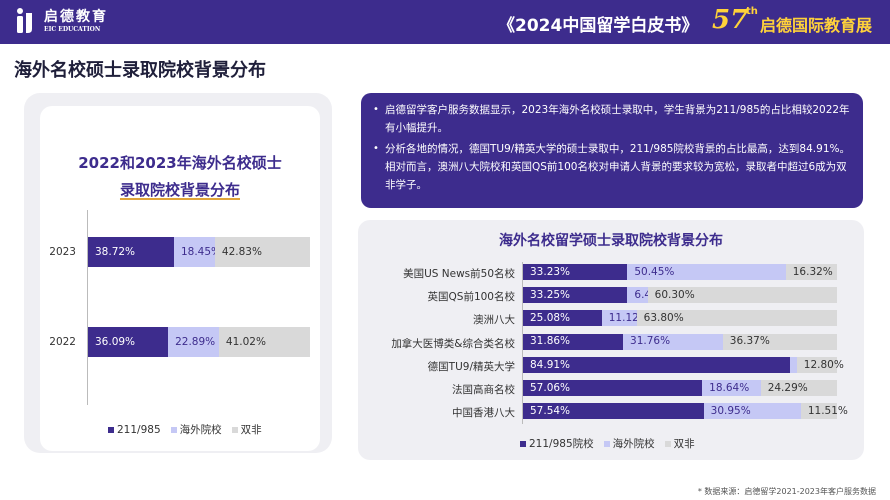 Image resolution: width=890 pixels, height=500 pixels. What do you see at coordinates (459, 274) in the screenshot?
I see `category-label: 美国US News前50名校` at bounding box center [459, 274].